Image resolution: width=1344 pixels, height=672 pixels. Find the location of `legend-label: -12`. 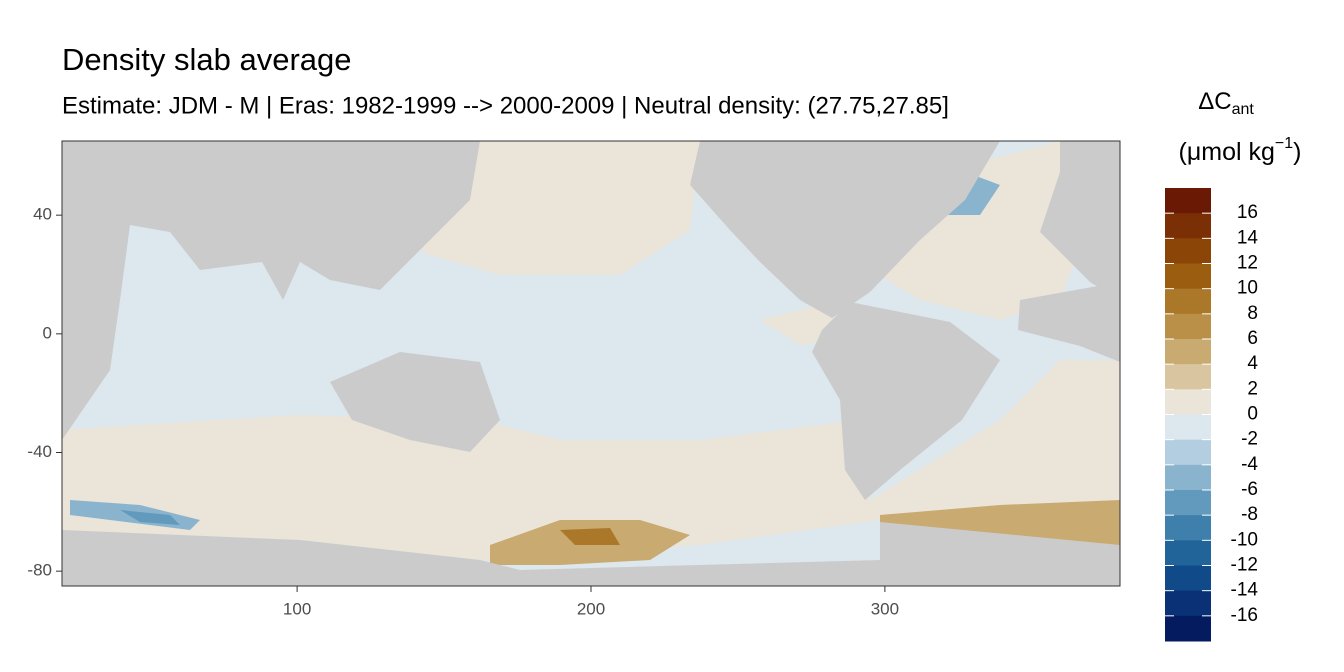

legend-label: -12 is located at coordinates (1244, 565).